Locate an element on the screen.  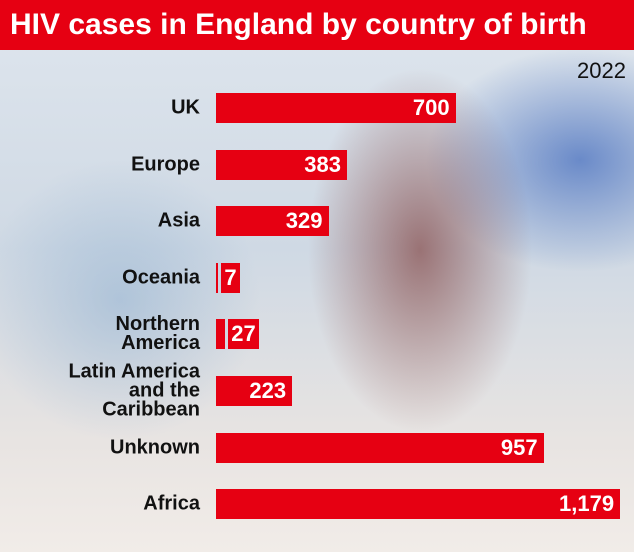
value-label: 7 is located at coordinates (230, 277).